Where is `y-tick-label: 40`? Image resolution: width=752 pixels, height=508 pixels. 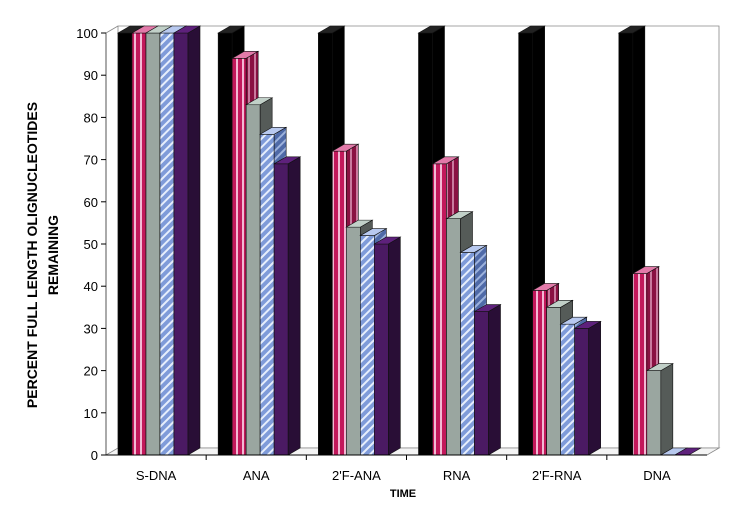
y-tick-label: 40 is located at coordinates (91, 286).